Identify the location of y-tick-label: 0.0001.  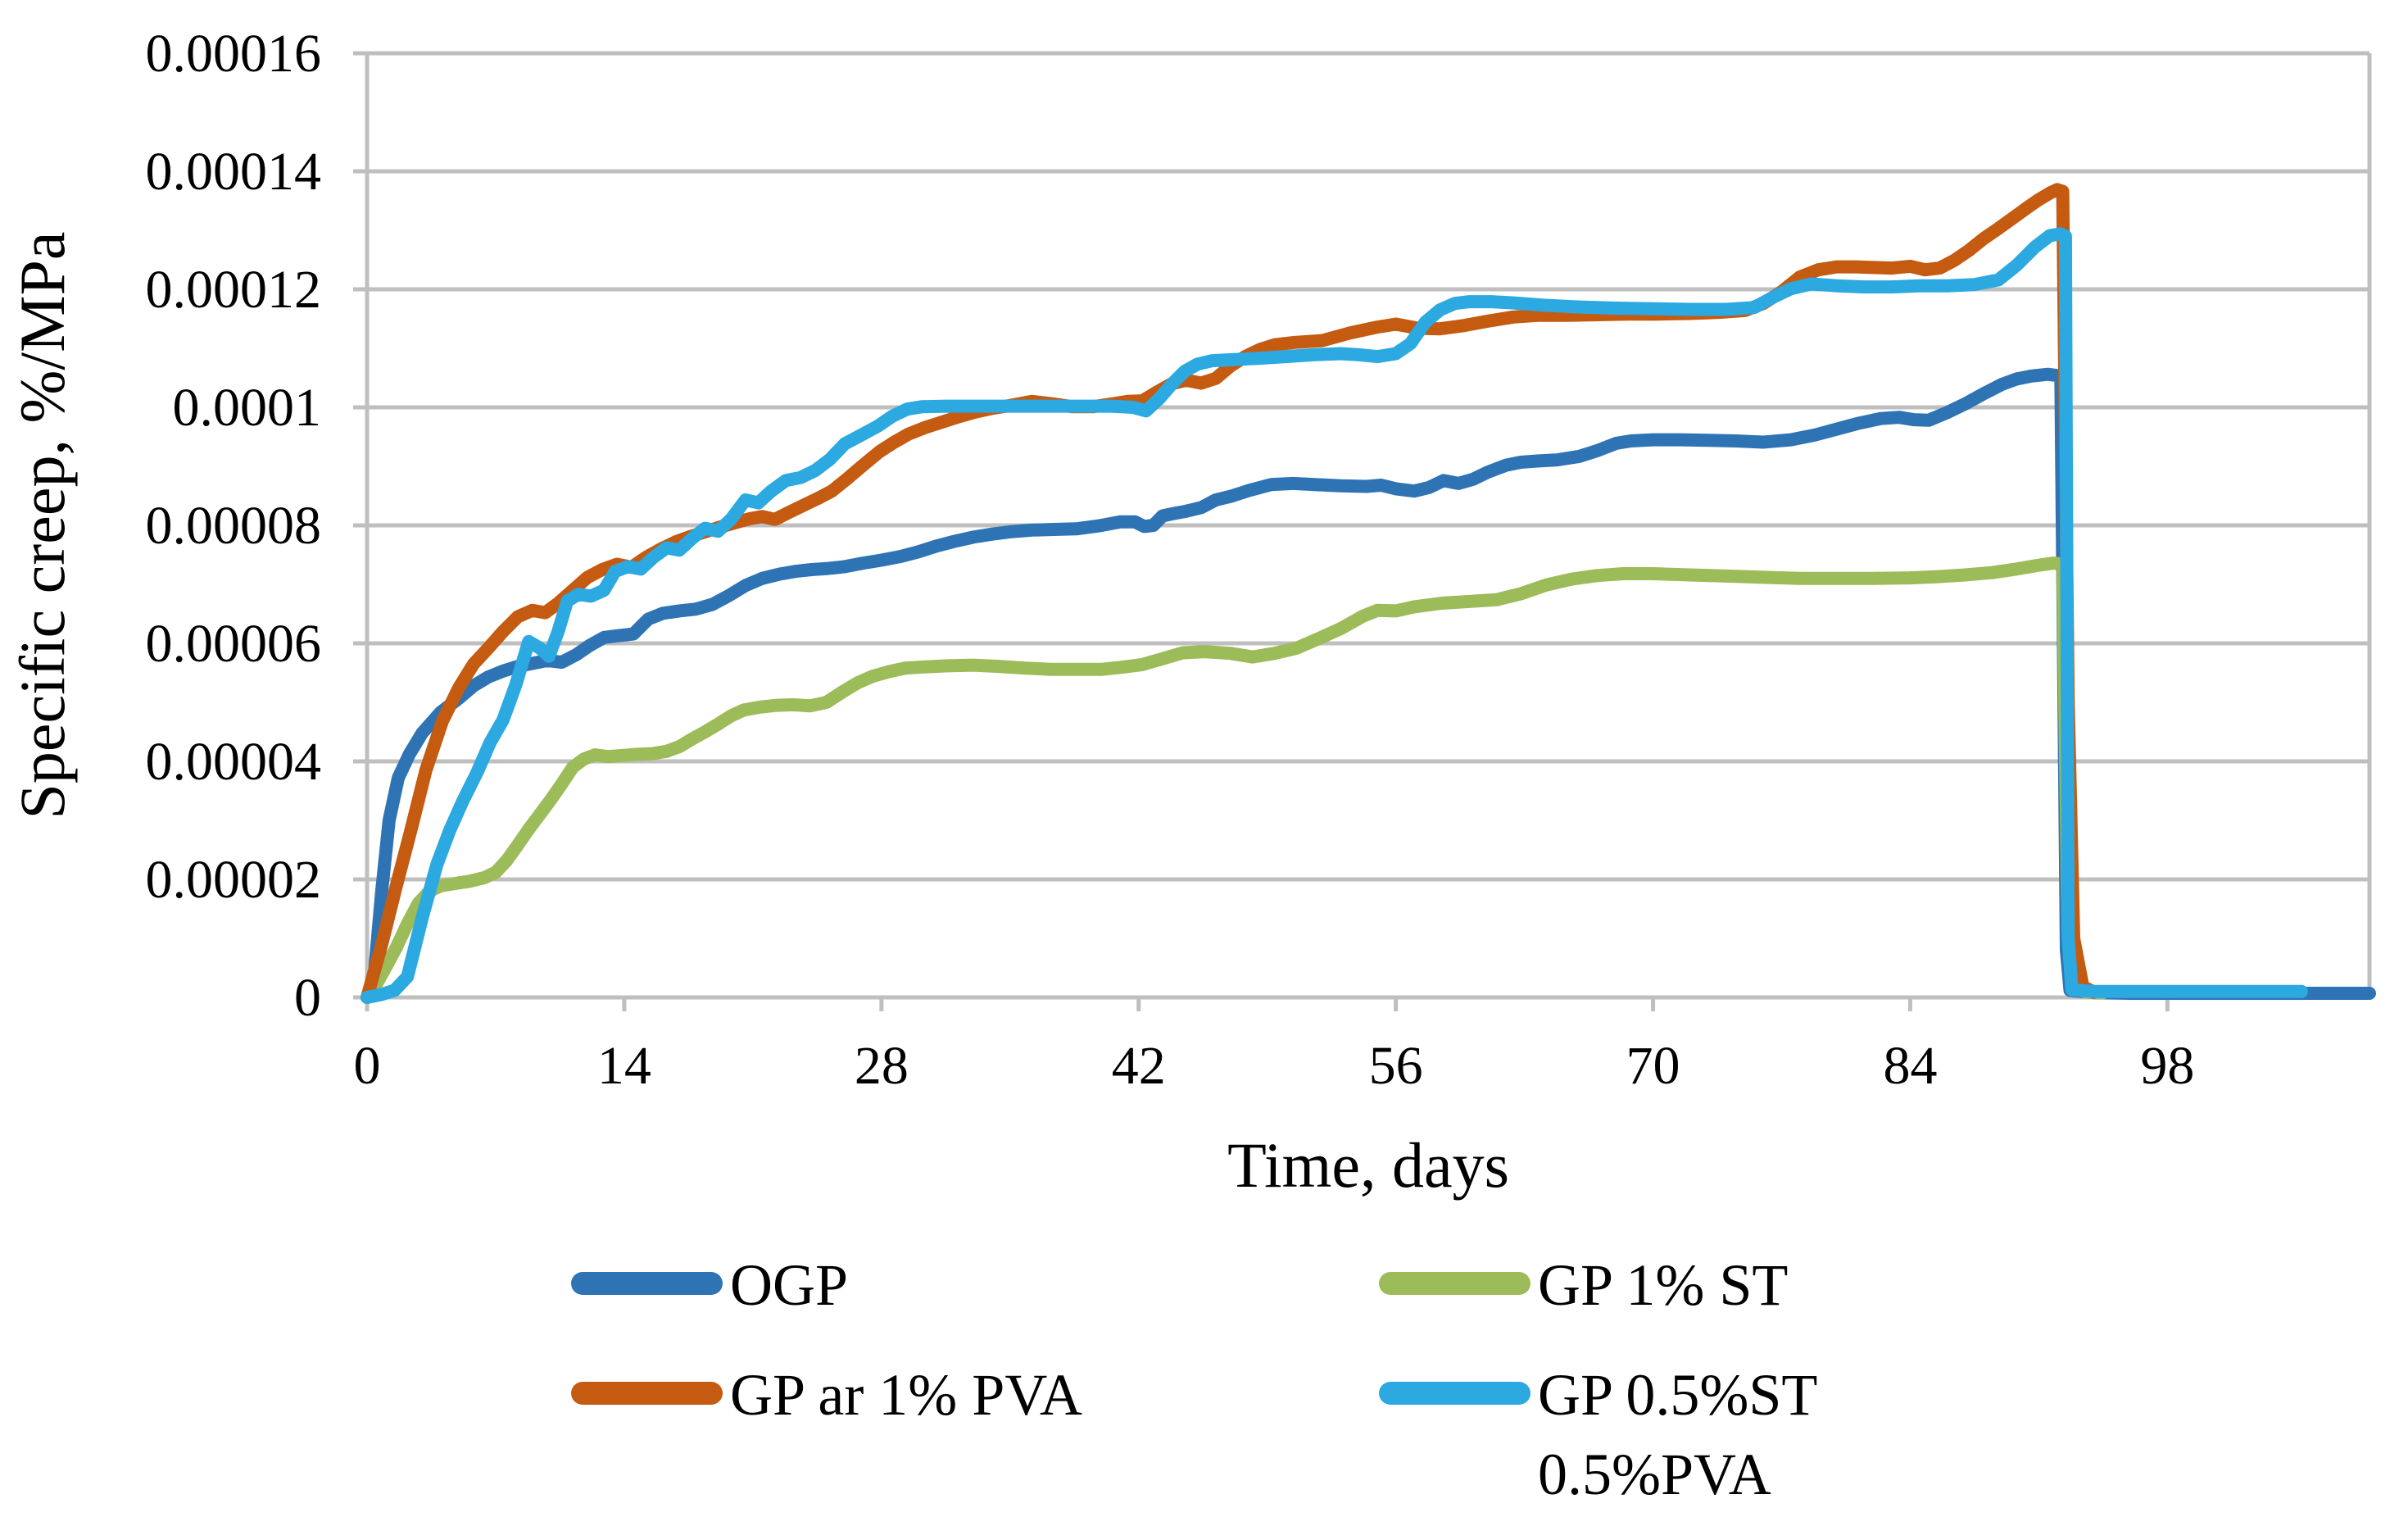
(247, 408).